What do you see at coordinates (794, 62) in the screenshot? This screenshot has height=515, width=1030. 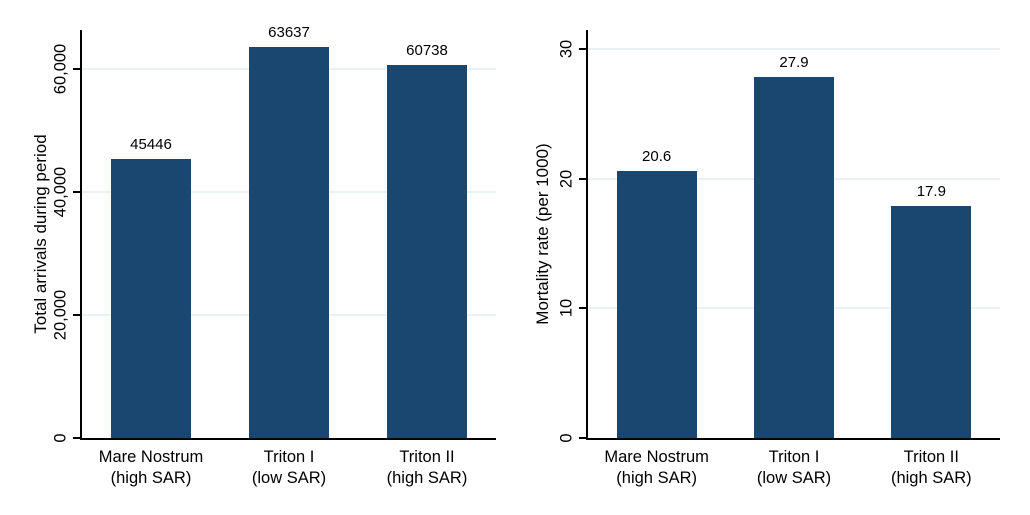 I see `bar-value-label: 27.9` at bounding box center [794, 62].